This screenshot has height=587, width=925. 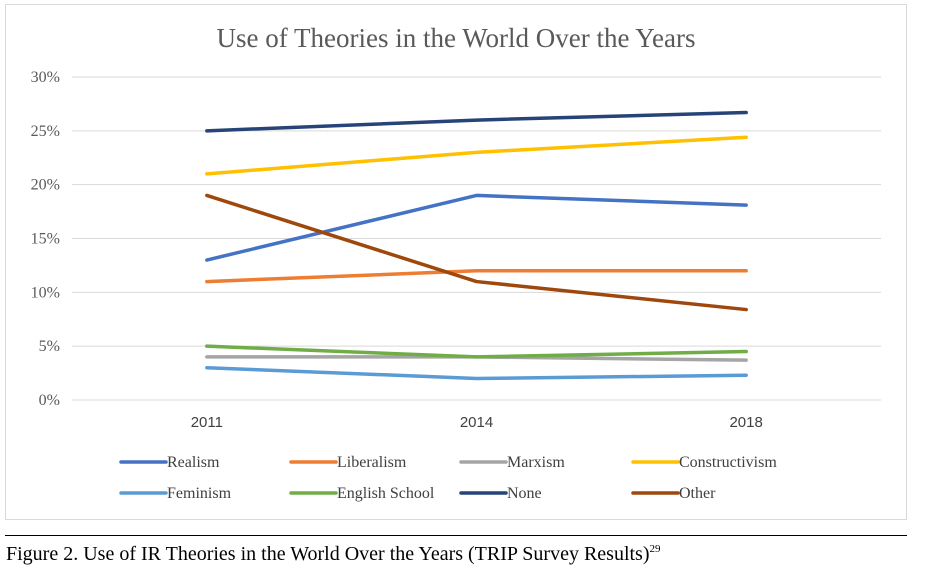 I want to click on y-tick-label: 15%, so click(x=45, y=239).